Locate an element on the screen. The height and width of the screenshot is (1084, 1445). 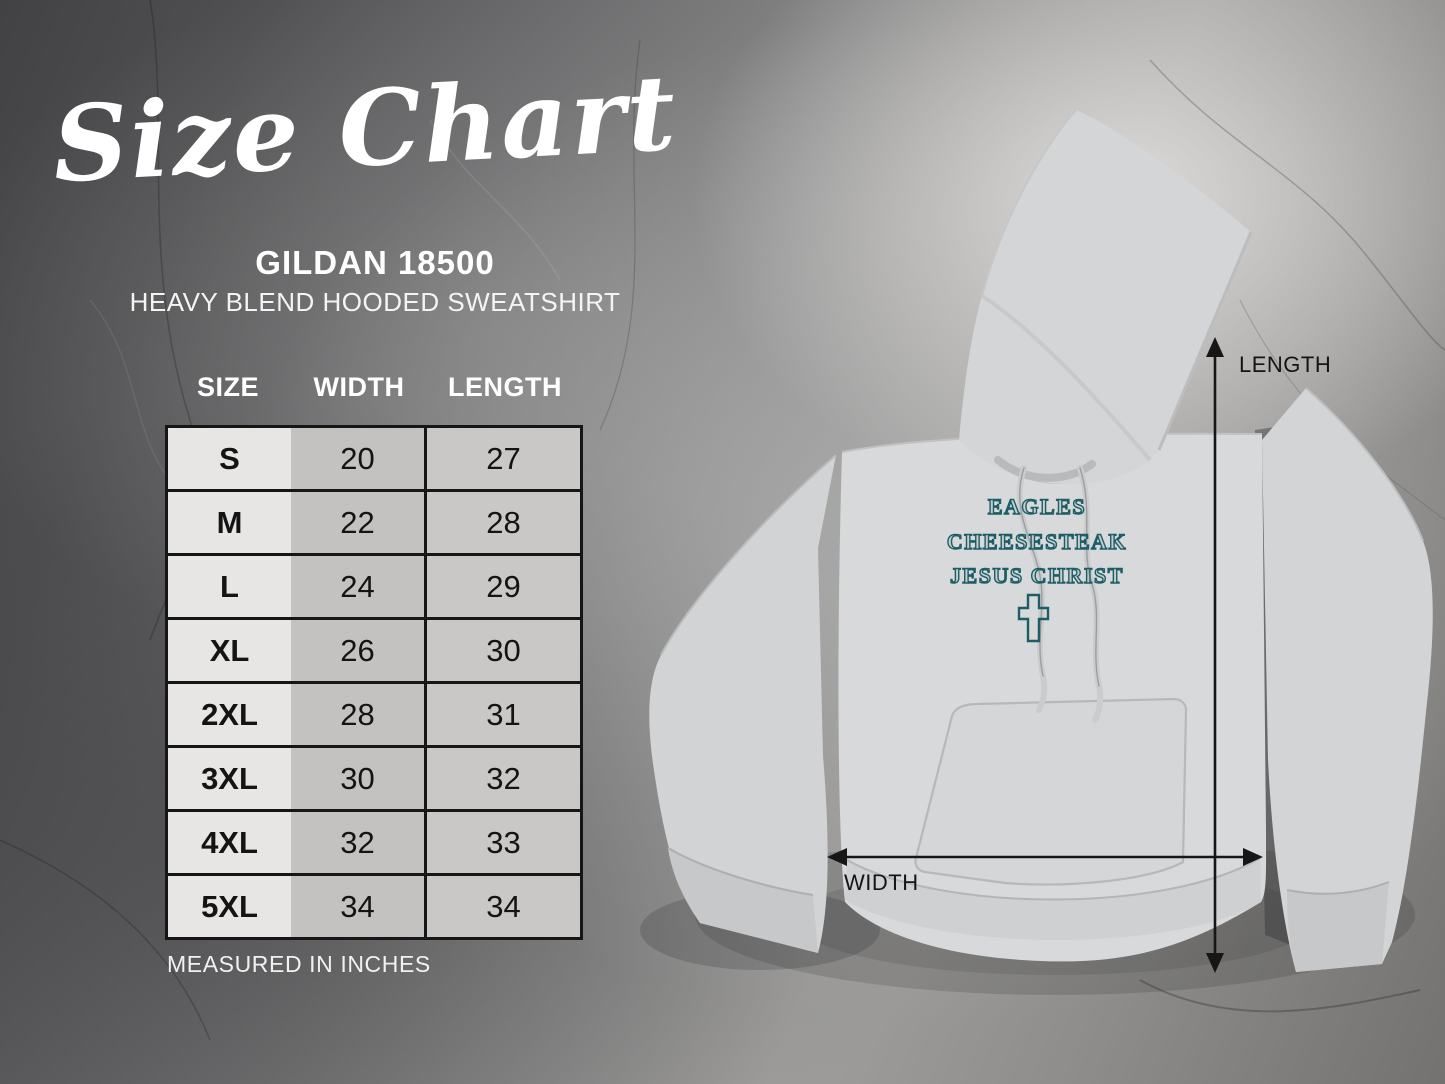
size-cell: L is located at coordinates (229, 586).